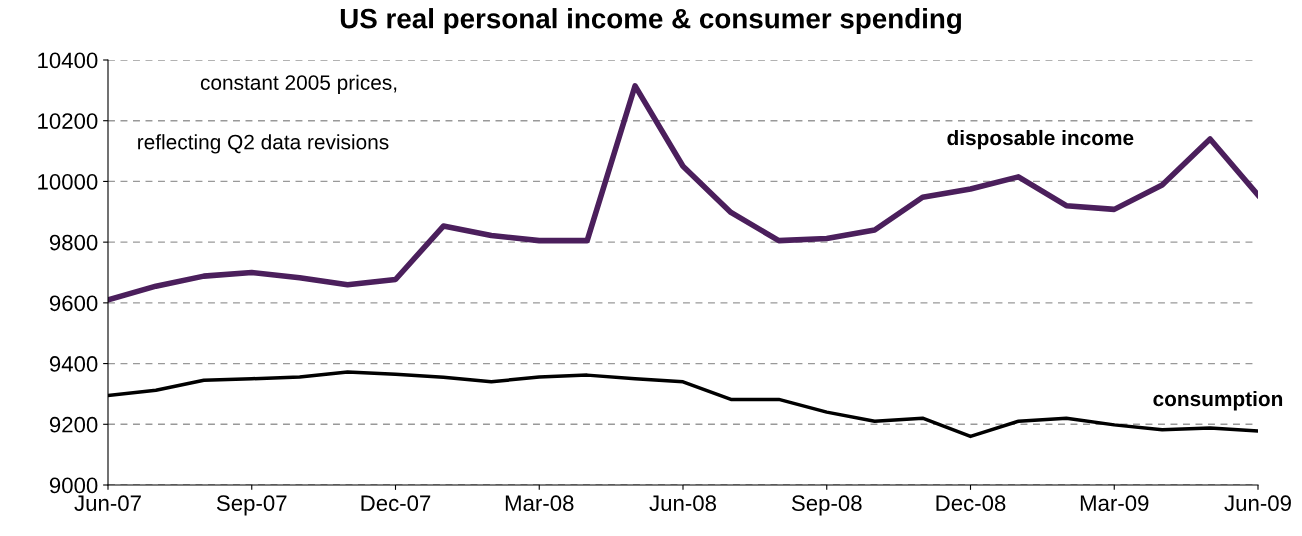  What do you see at coordinates (1257, 503) in the screenshot?
I see `x-tick-label: Jun-09` at bounding box center [1257, 503].